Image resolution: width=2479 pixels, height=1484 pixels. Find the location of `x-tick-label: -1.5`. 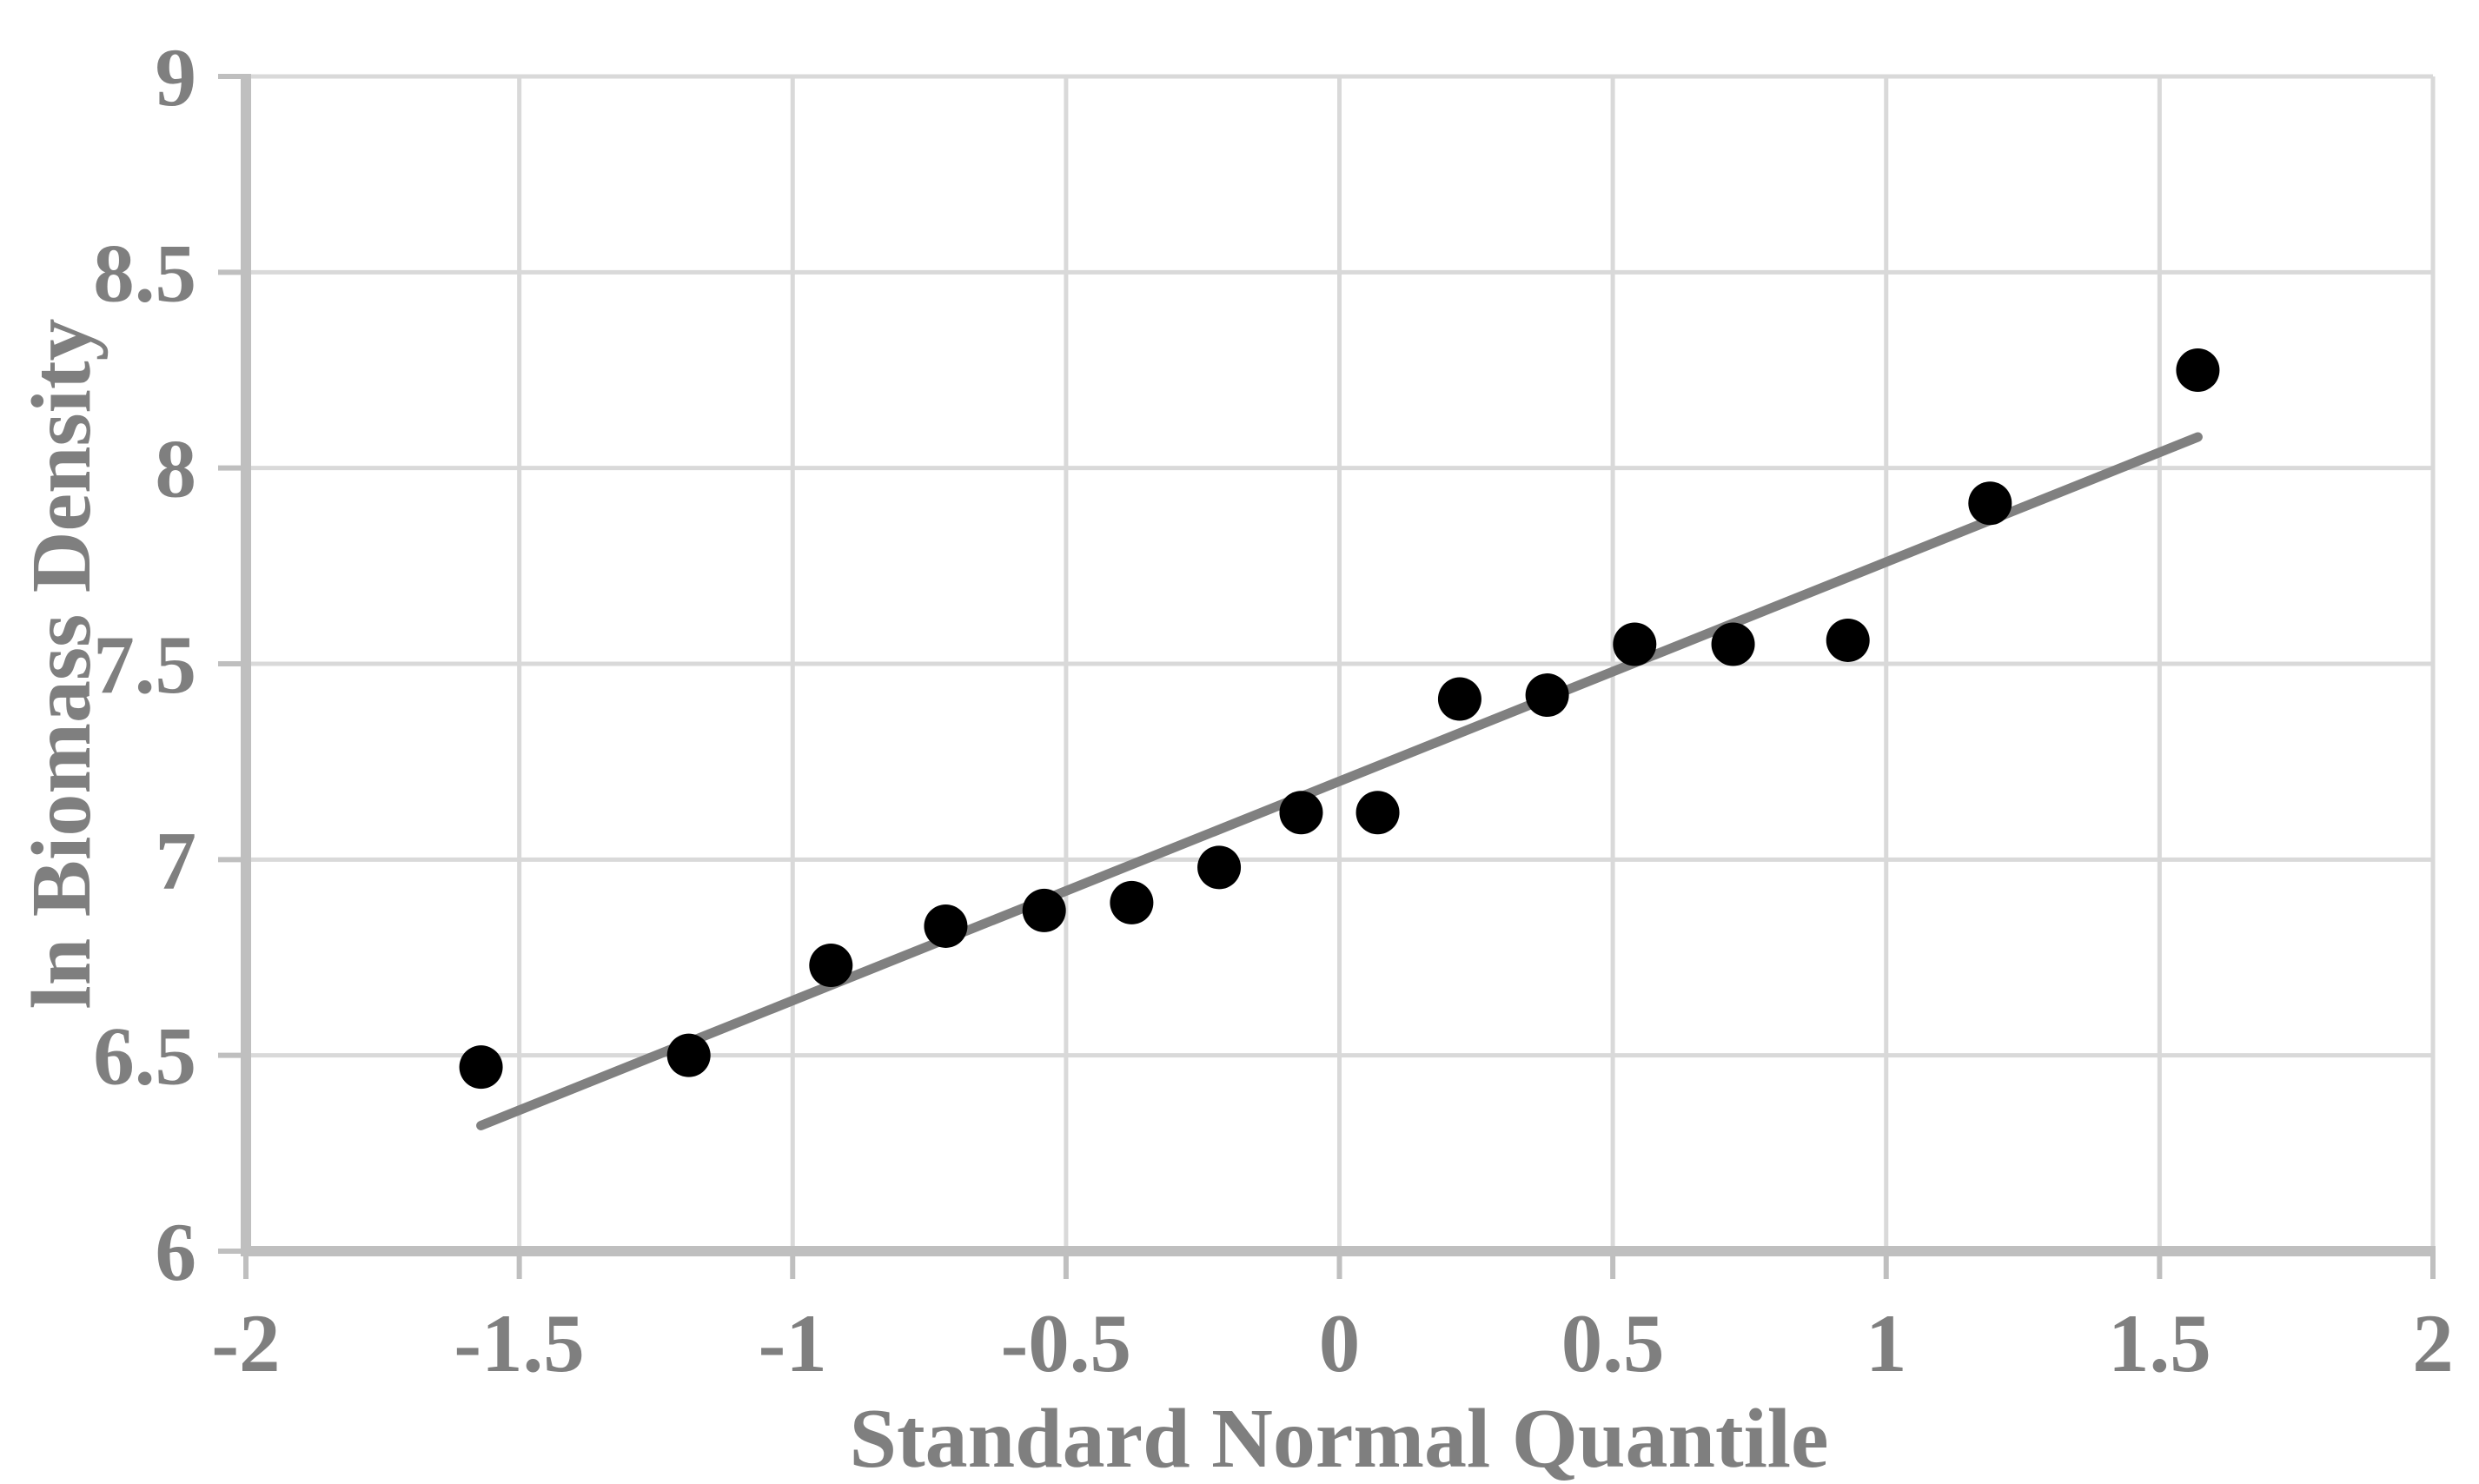

x-tick-label: -1.5 is located at coordinates (519, 1343).